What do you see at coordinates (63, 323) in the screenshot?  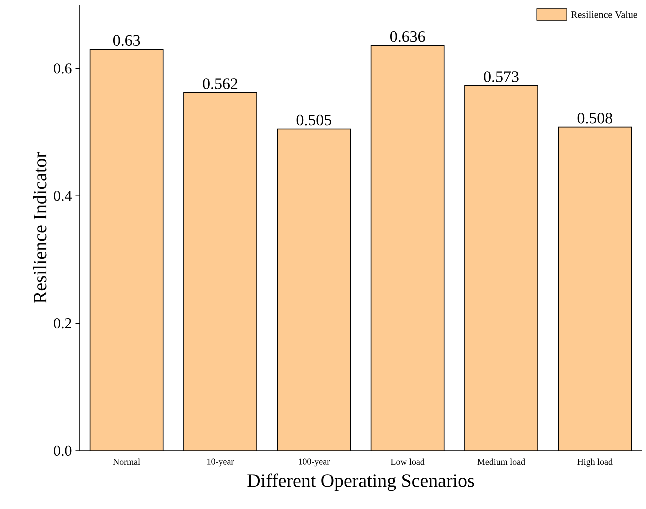 I see `y-tick-label: 0.2` at bounding box center [63, 323].